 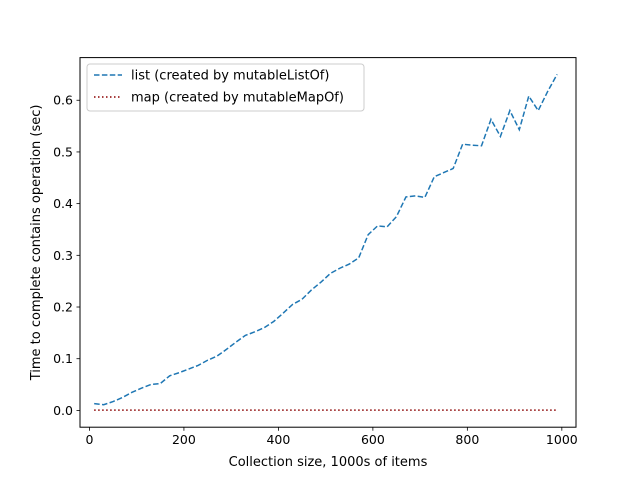 What do you see at coordinates (328, 462) in the screenshot?
I see `x-axis-label: Collection size, 1000s of items` at bounding box center [328, 462].